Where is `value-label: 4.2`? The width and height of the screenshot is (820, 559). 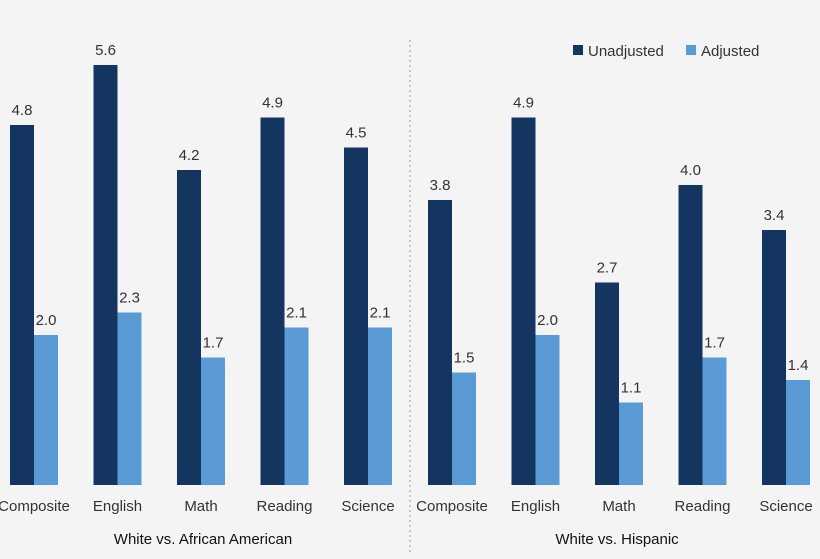
value-label: 4.2 is located at coordinates (189, 155).